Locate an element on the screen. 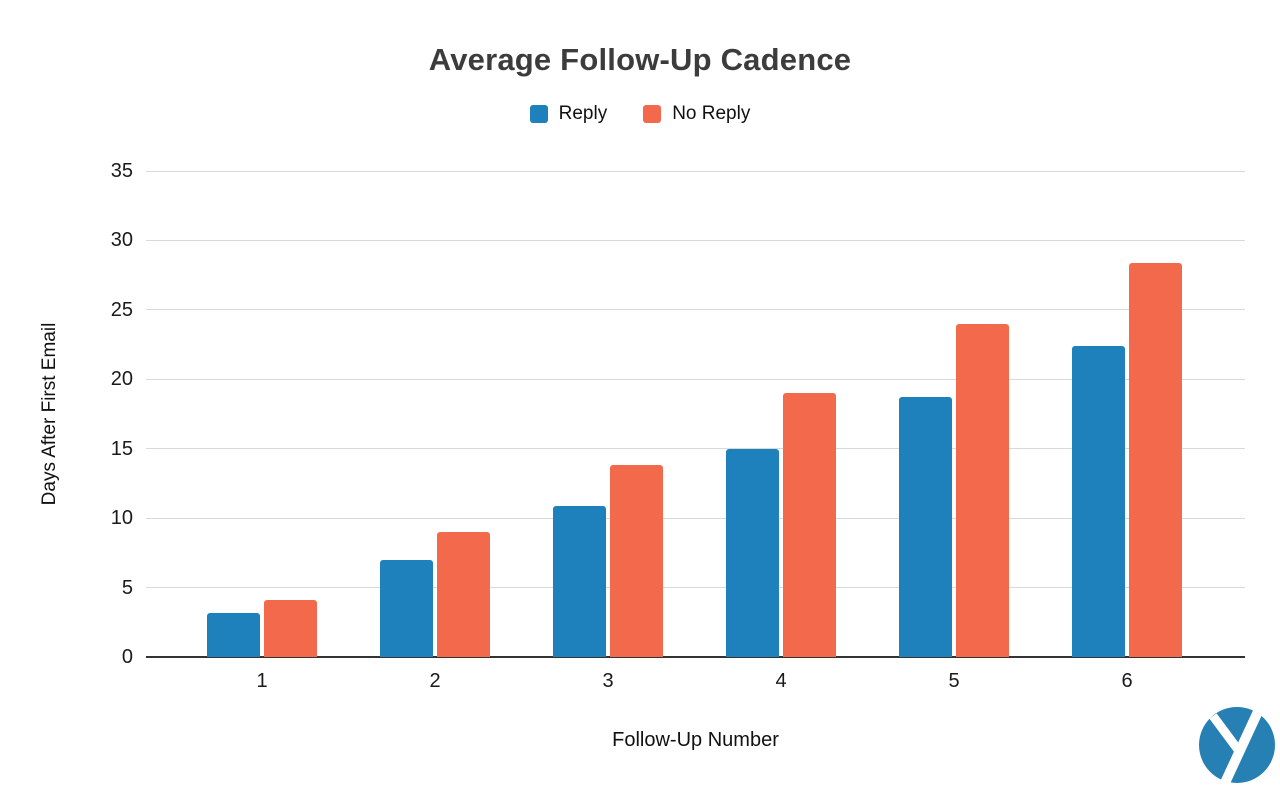 The height and width of the screenshot is (788, 1280). y-tick-label-35: 35 is located at coordinates (121, 171).